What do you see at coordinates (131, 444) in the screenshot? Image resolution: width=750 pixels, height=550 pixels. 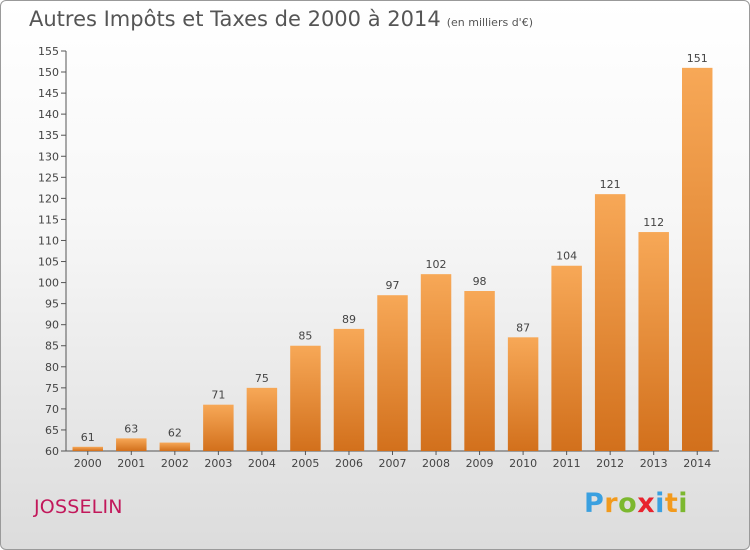 I see `bar-2001` at bounding box center [131, 444].